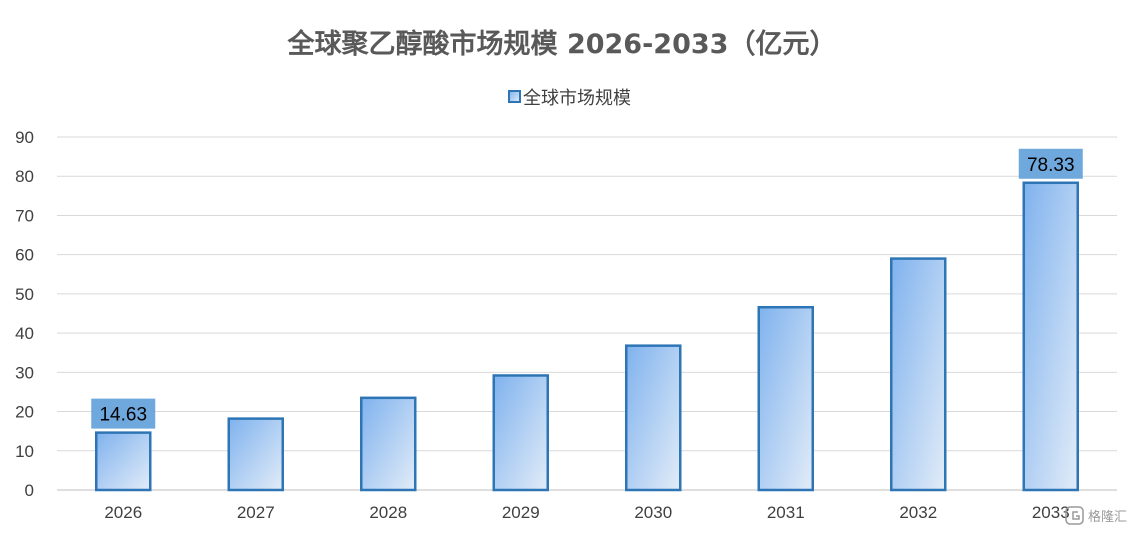  I want to click on data-label: 14.63, so click(123, 415).